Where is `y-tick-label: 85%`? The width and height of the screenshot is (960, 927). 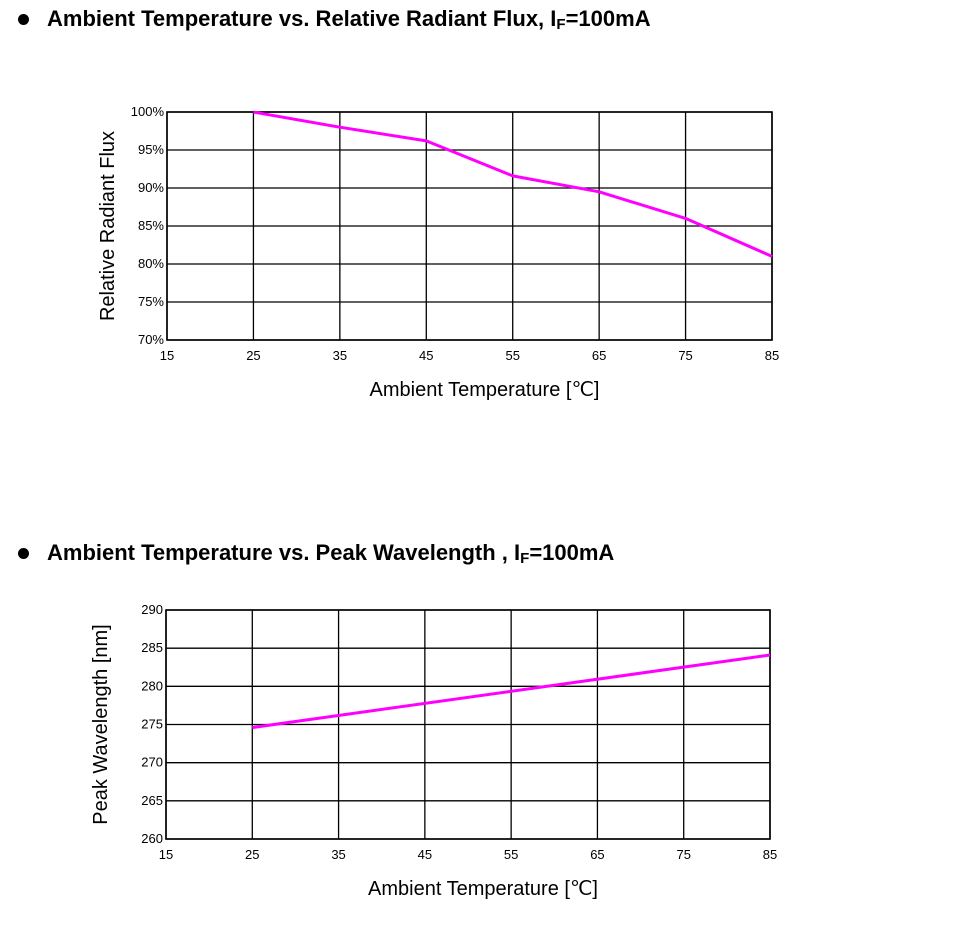 y-tick-label: 85% is located at coordinates (151, 225).